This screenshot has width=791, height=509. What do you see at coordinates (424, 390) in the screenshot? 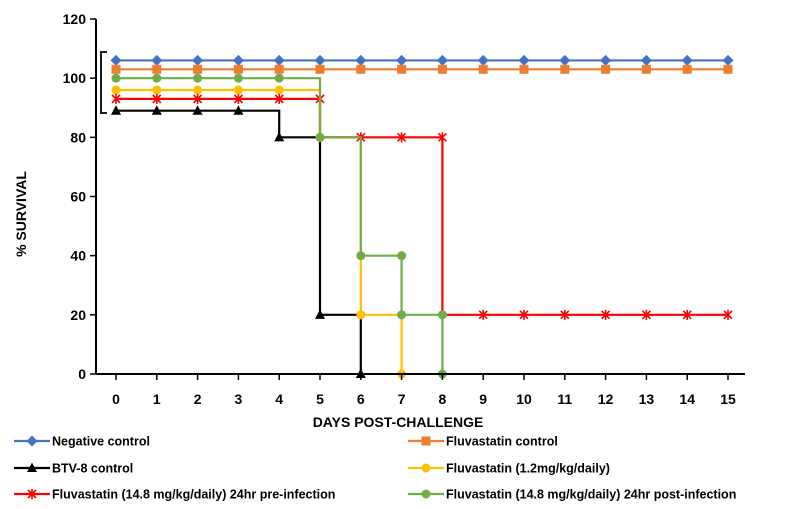
I see `x-ticks: 0 1 2 3 4 5 6 7 8 9 10 11 12 13 14 15` at bounding box center [424, 390].